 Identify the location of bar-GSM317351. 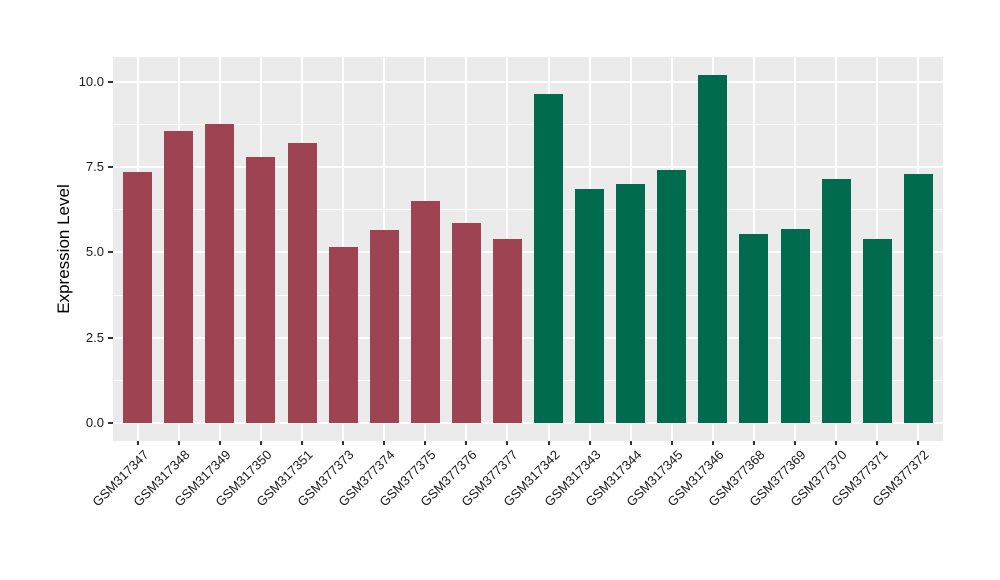
(302, 283).